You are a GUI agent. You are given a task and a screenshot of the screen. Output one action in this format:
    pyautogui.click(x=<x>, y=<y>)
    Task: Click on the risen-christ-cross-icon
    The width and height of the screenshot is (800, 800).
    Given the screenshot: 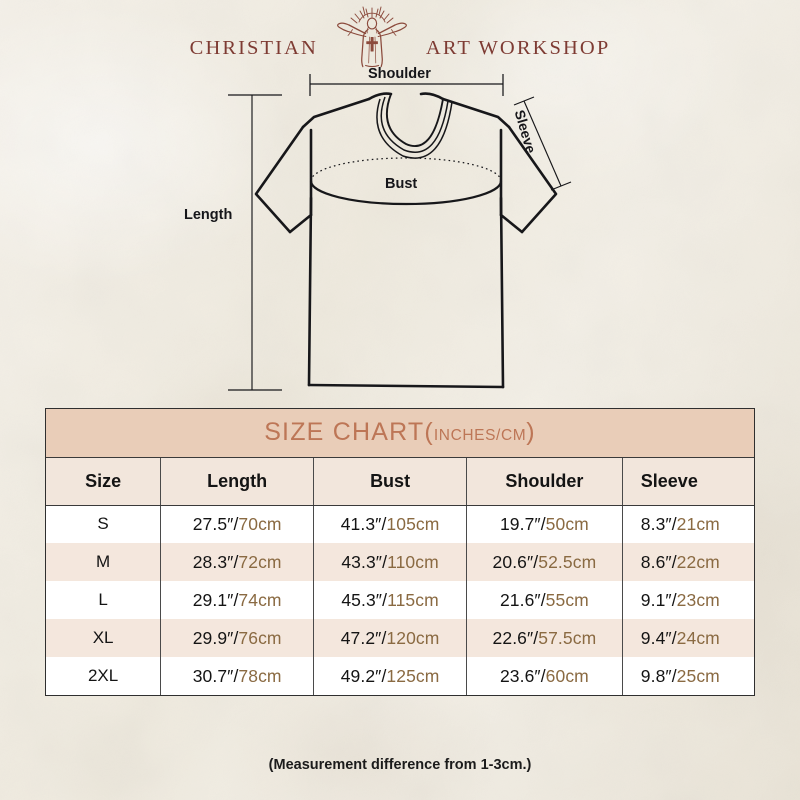 What is the action you would take?
    pyautogui.click(x=371, y=37)
    